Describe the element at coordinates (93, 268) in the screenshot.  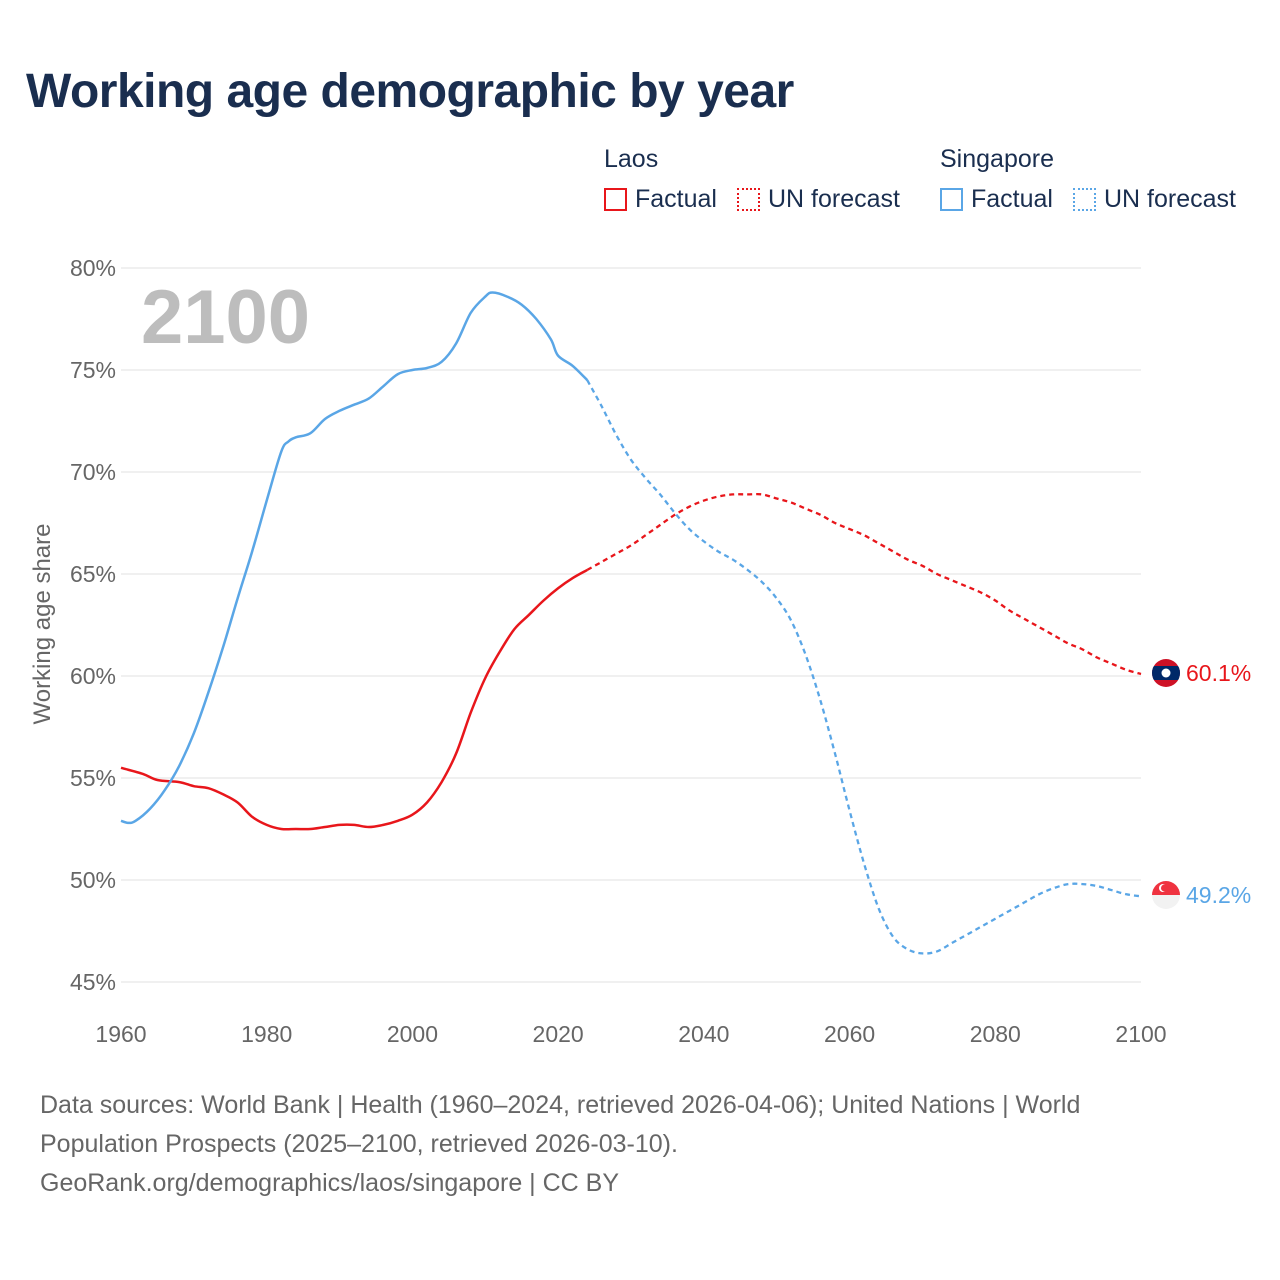
I see `y-tick-label: 80%` at that location.